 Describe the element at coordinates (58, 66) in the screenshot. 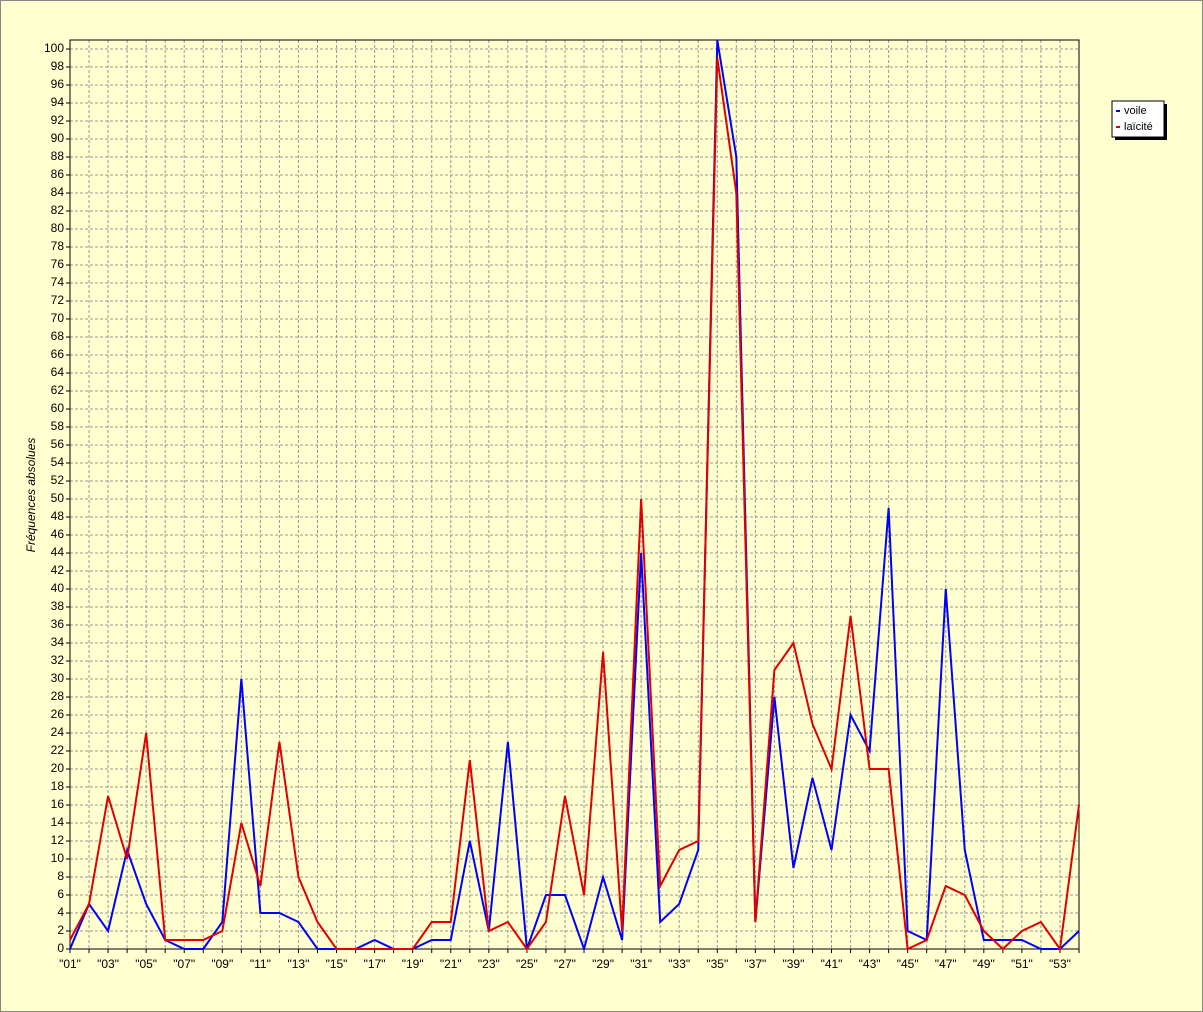

I see `y-tick-label: 98` at that location.